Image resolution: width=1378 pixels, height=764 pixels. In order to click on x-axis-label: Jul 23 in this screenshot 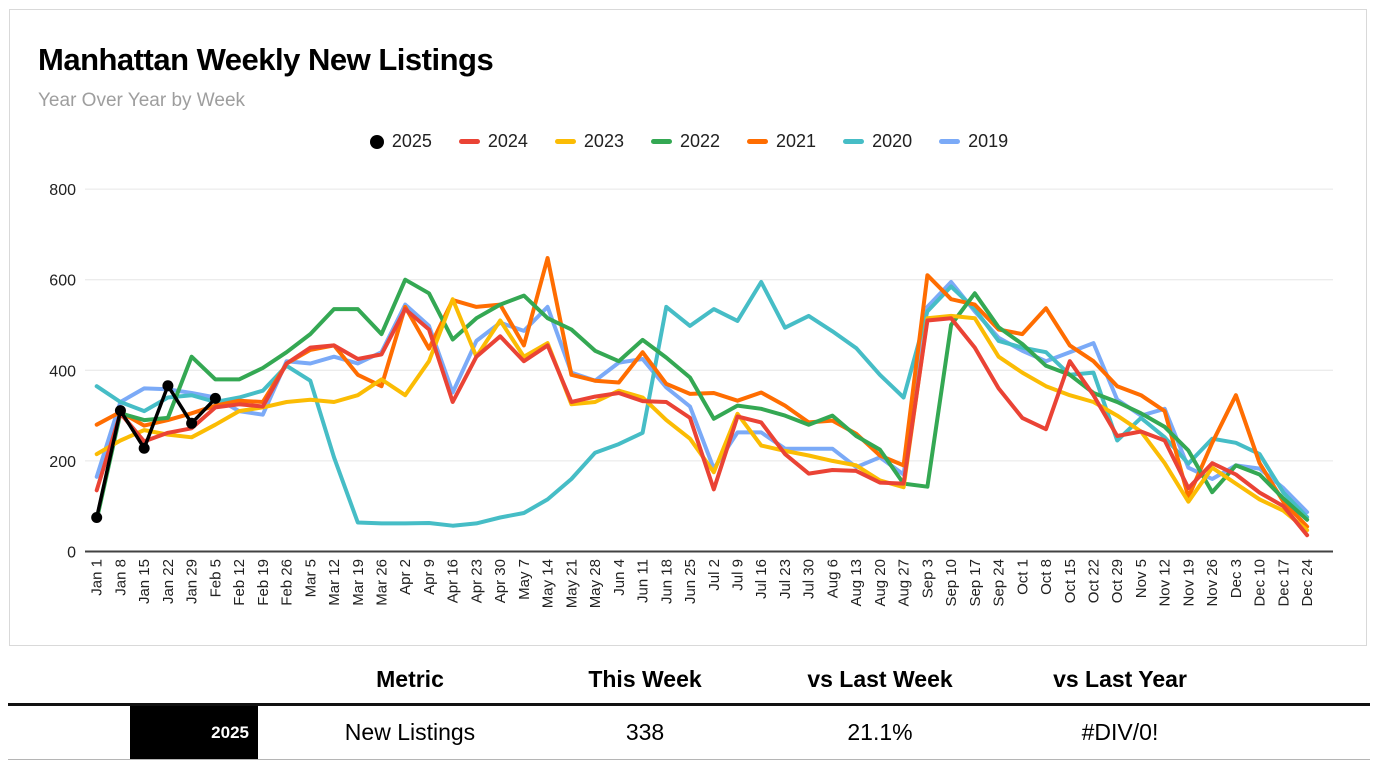, I will do `click(785, 579)`.